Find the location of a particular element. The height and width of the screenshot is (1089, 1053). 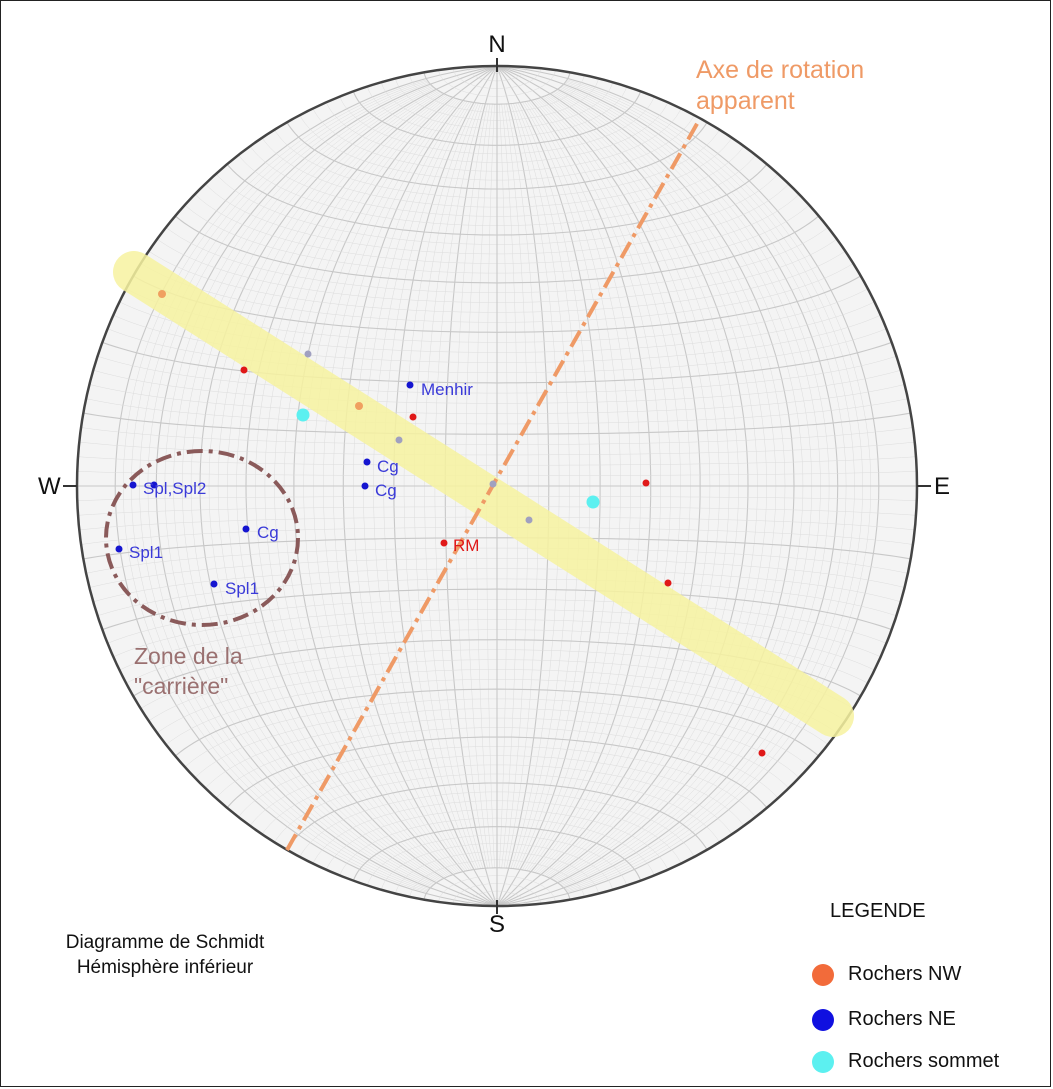

east-label: E is located at coordinates (942, 486).